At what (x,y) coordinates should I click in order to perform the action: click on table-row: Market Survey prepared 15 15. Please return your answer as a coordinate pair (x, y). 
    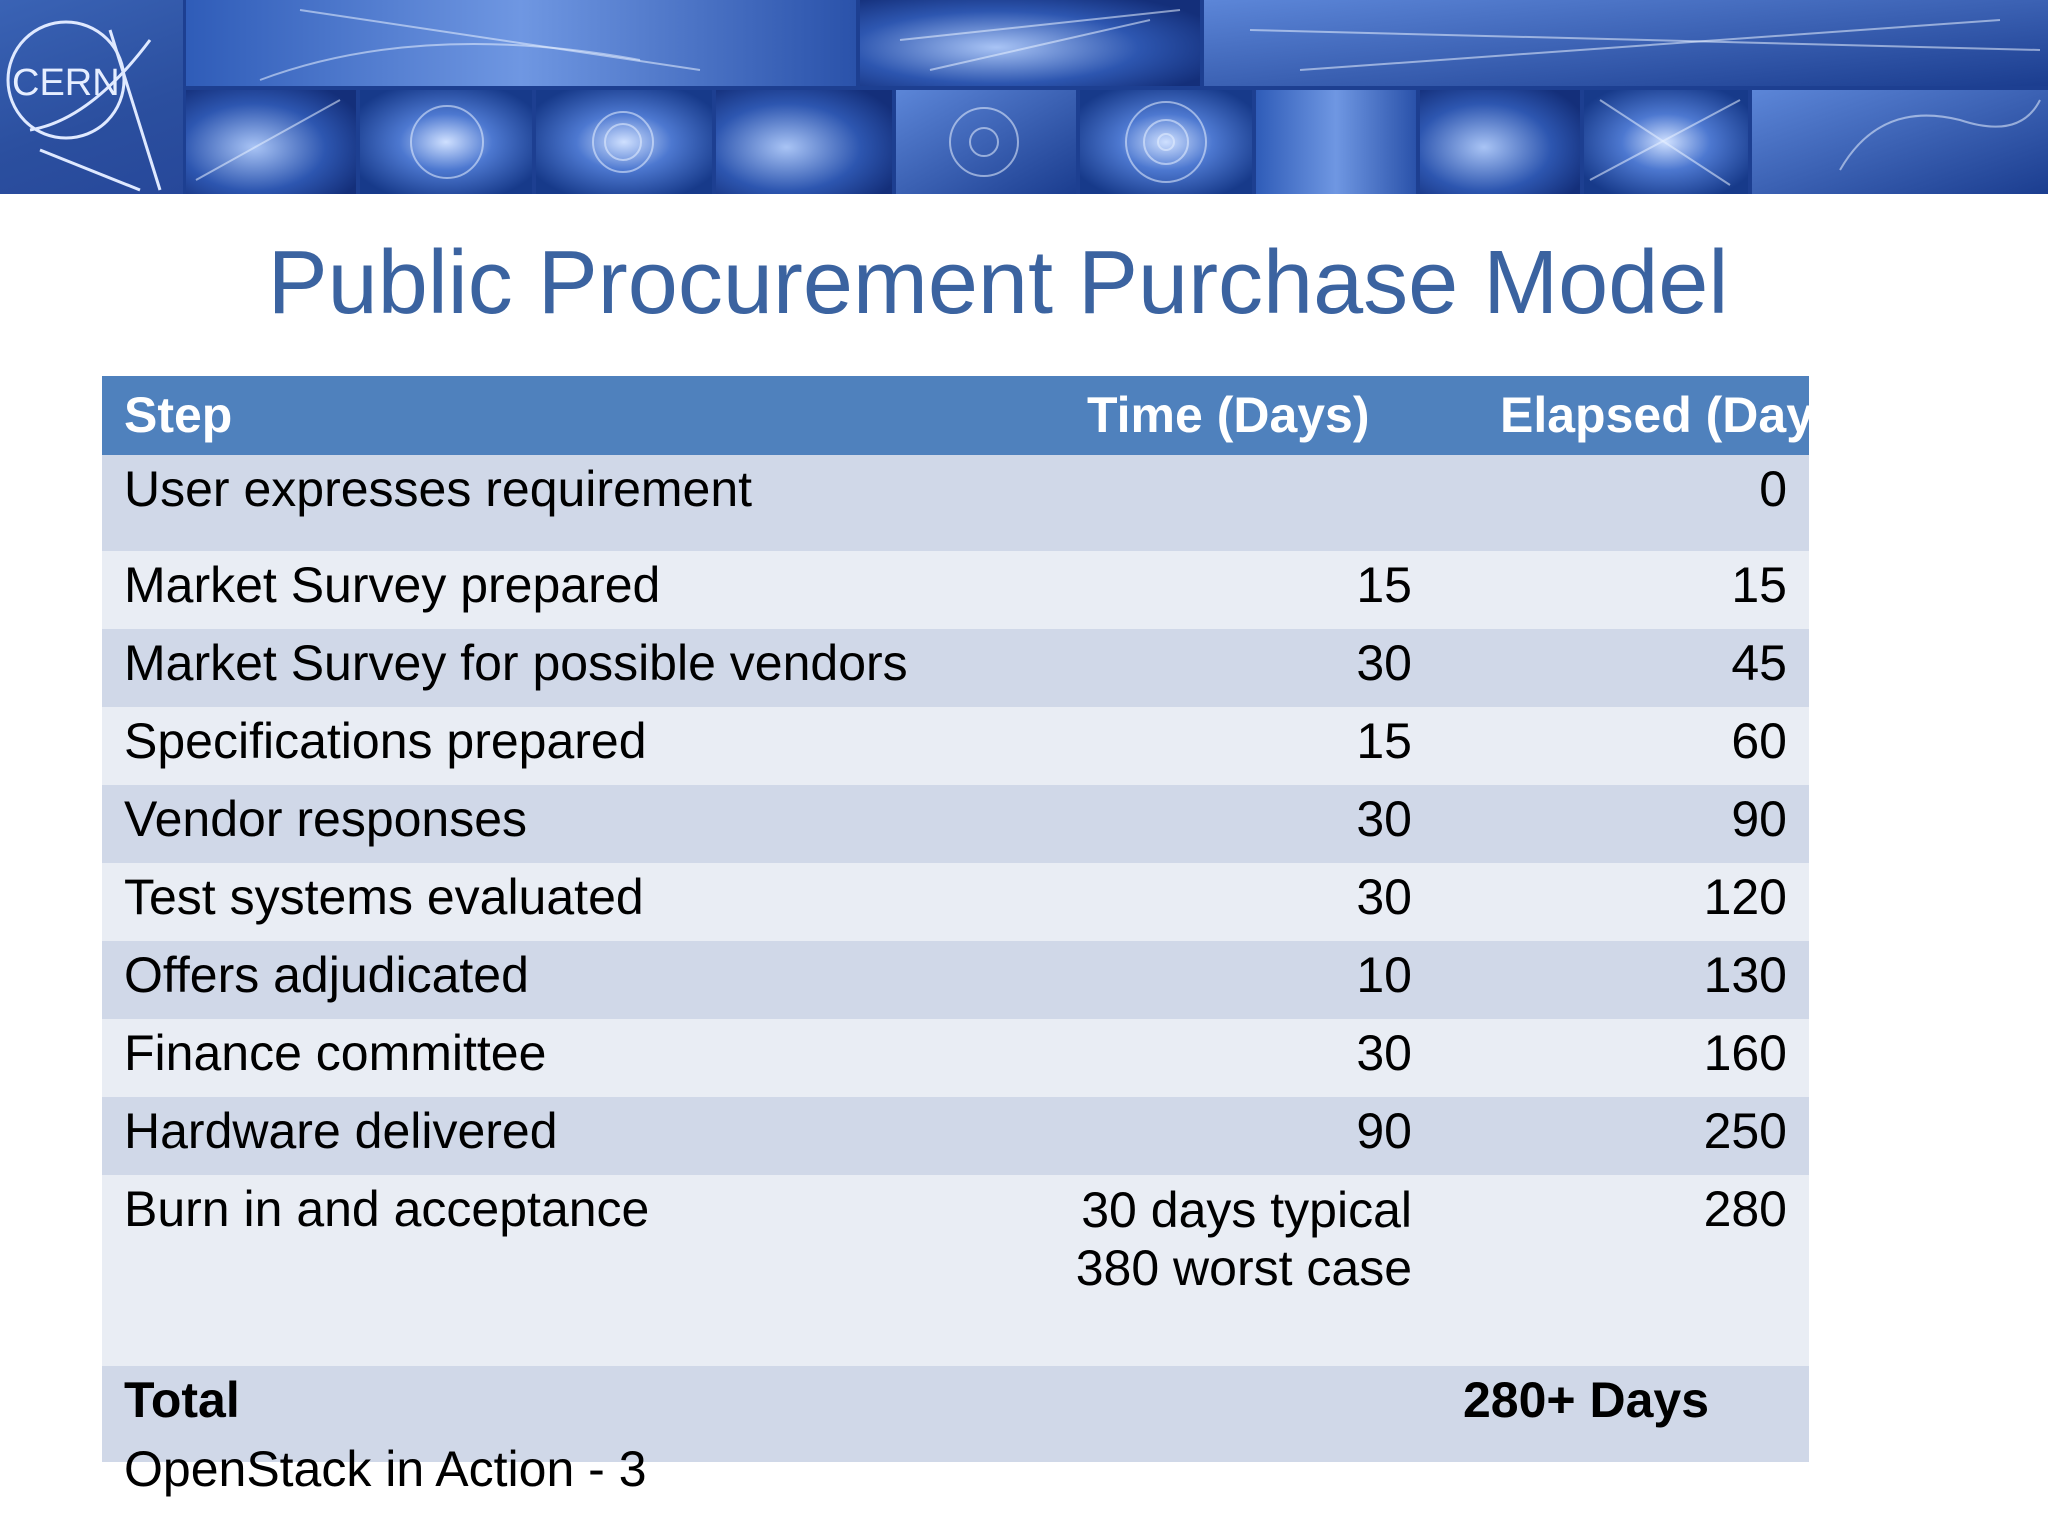
    Looking at the image, I should click on (955, 590).